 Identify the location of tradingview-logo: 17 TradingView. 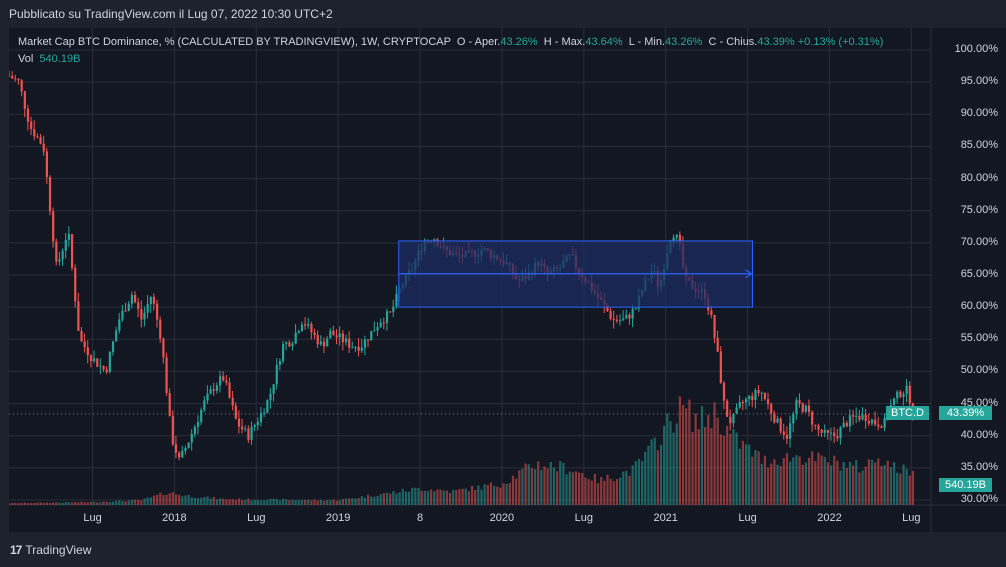
(50, 550).